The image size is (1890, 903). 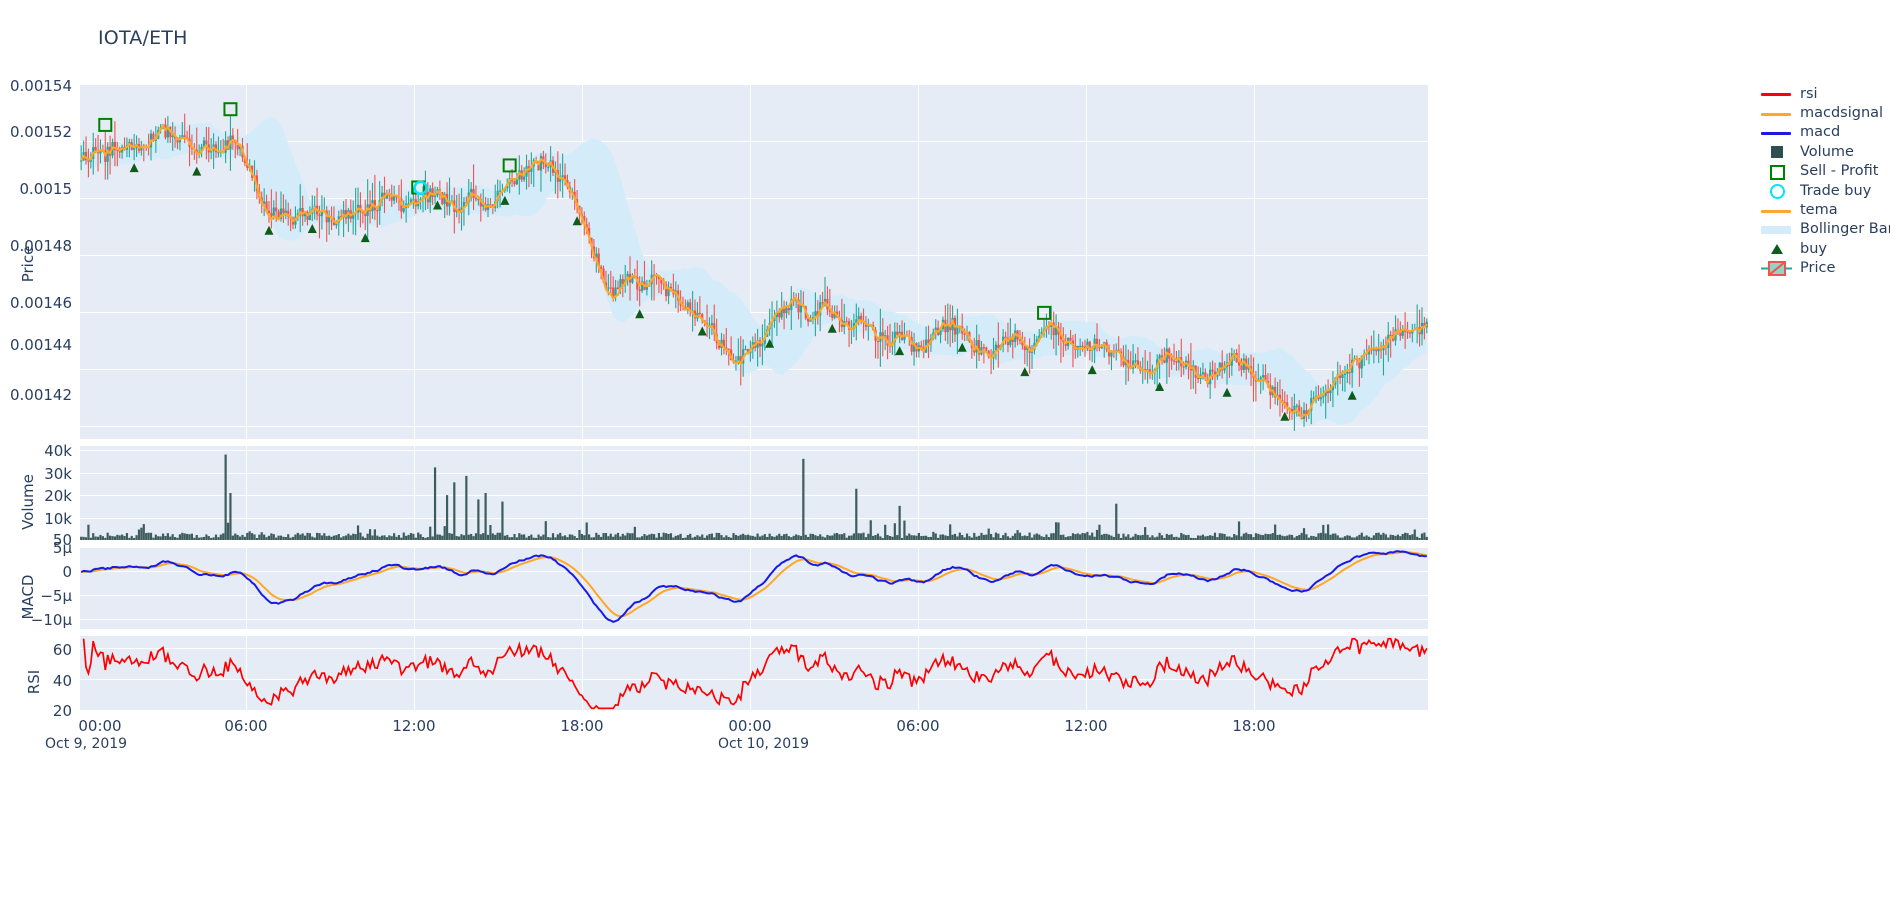 I want to click on triangle-up-swatch-icon, so click(x=1777, y=248).